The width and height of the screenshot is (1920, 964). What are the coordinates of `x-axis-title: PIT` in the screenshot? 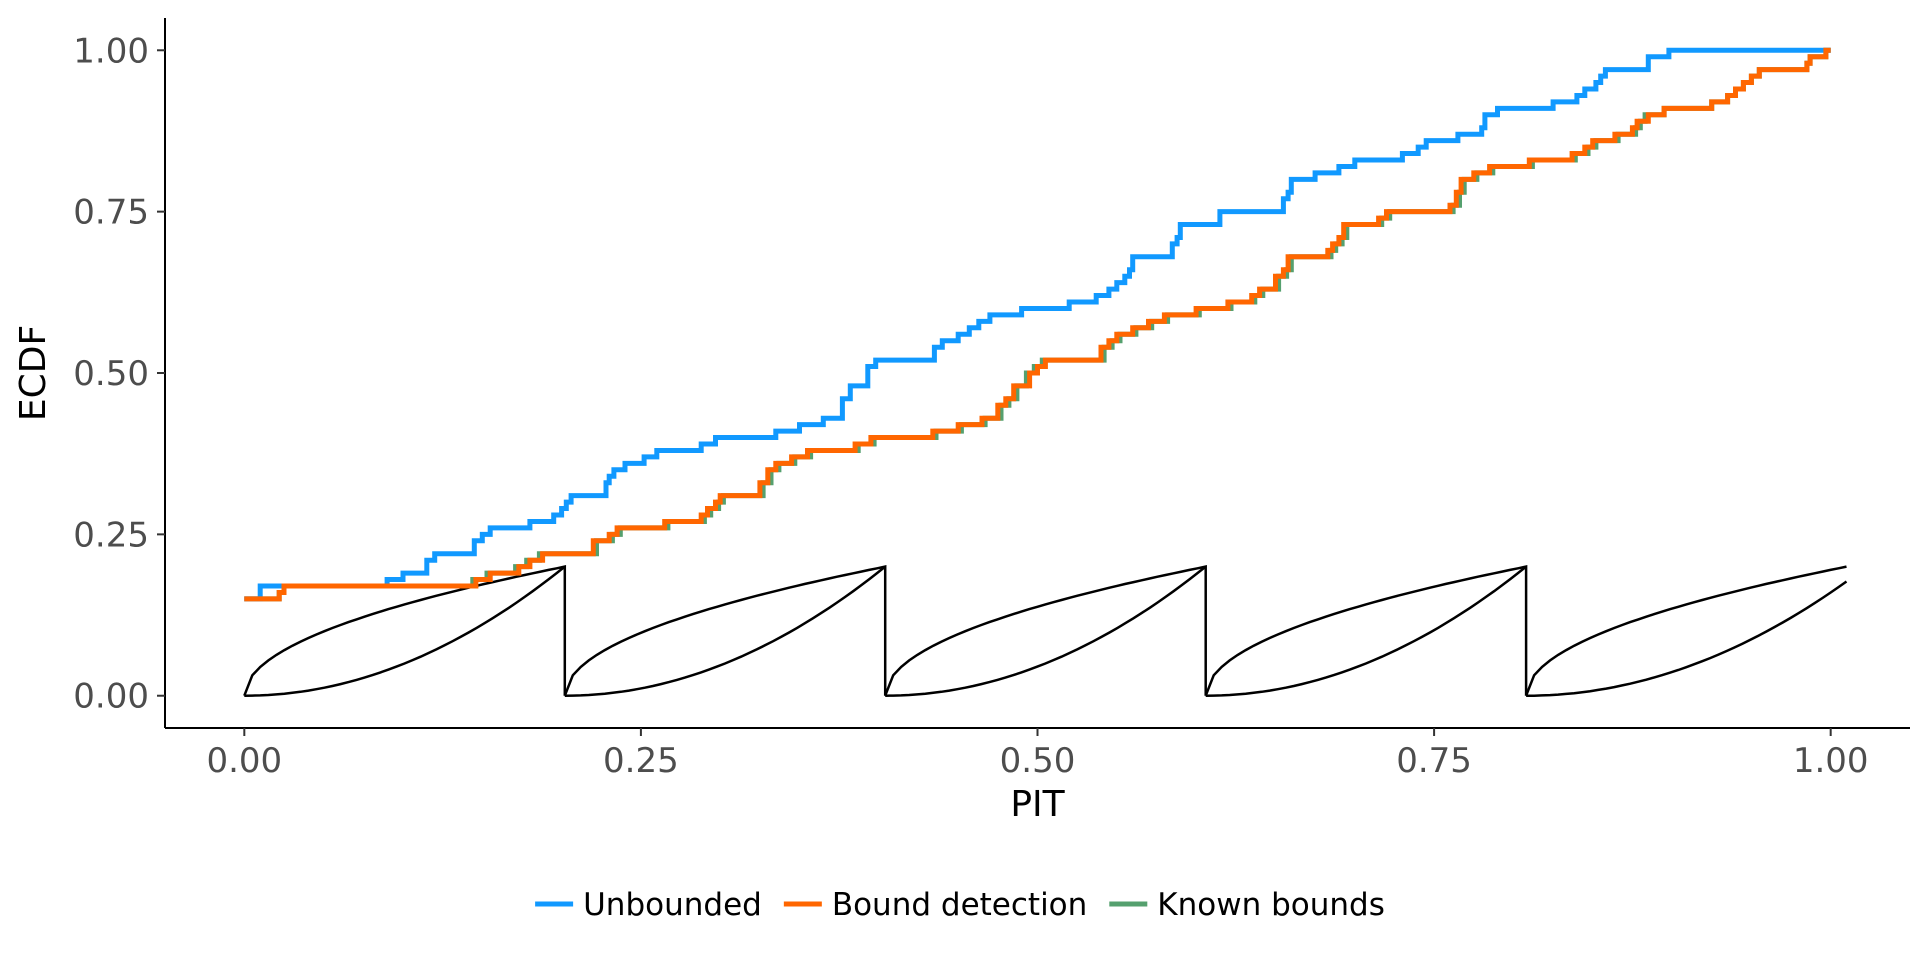 It's located at (1037, 804).